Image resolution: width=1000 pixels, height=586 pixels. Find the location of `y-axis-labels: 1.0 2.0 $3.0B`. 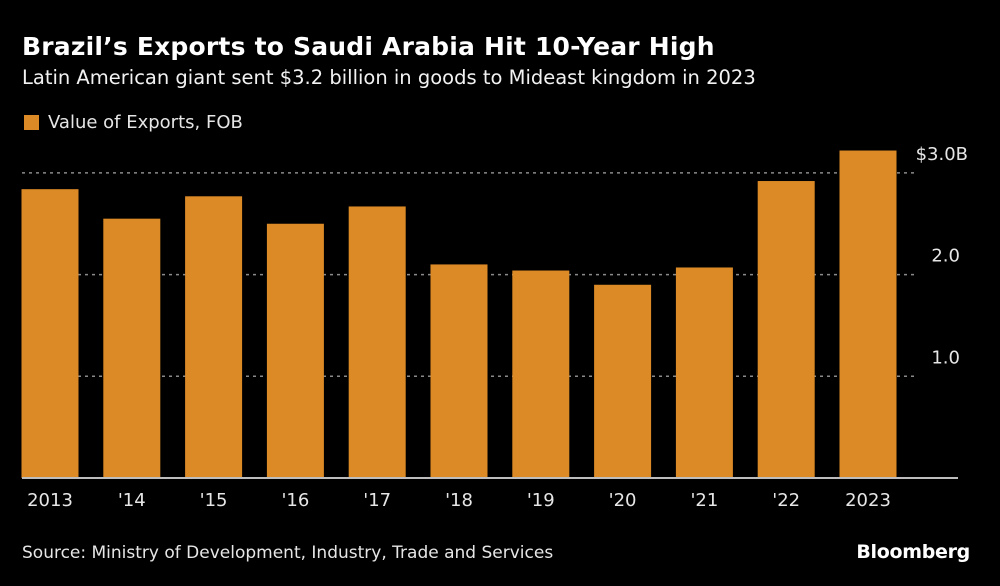

y-axis-labels: 1.0 2.0 $3.0B is located at coordinates (942, 256).